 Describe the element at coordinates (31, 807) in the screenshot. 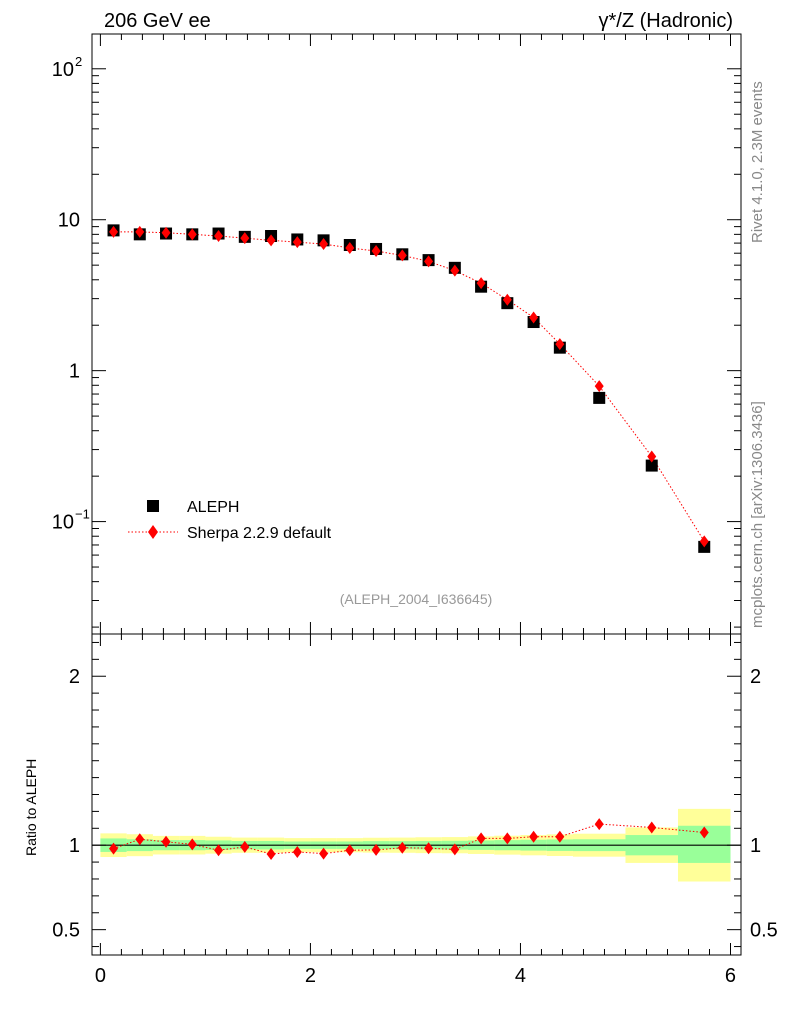

I see `ratio-y-axis-title: Ratio to ALEPH` at that location.